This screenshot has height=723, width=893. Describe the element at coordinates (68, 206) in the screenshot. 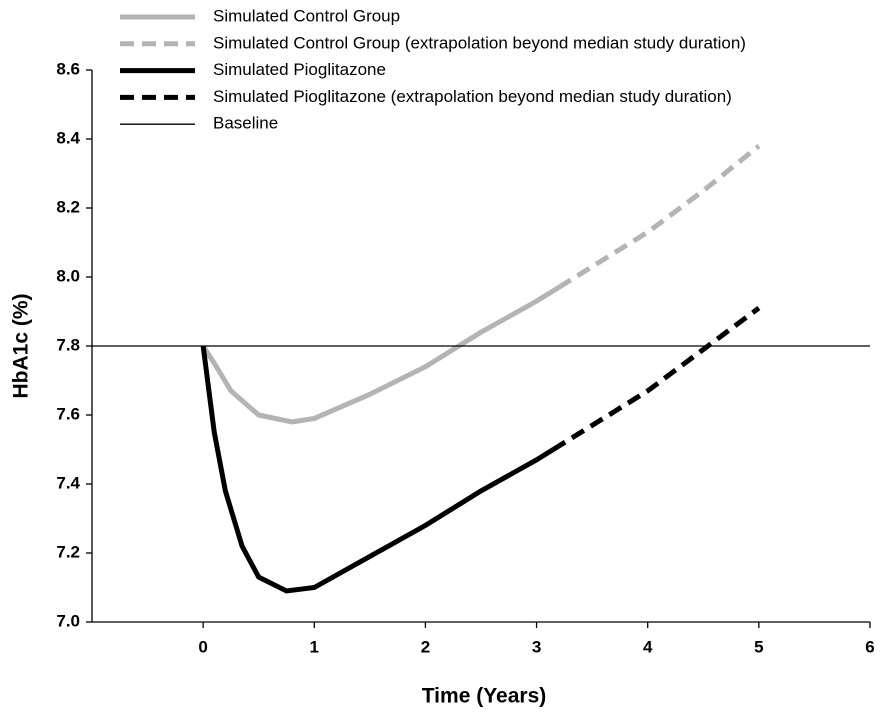

I see `y-tick-label: 8.2` at that location.